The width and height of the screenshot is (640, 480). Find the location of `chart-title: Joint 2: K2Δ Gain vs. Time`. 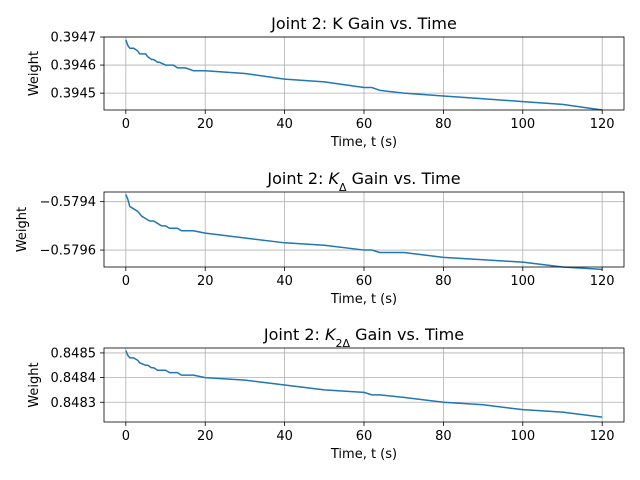

chart-title: Joint 2: K2Δ Gain vs. Time is located at coordinates (363, 337).